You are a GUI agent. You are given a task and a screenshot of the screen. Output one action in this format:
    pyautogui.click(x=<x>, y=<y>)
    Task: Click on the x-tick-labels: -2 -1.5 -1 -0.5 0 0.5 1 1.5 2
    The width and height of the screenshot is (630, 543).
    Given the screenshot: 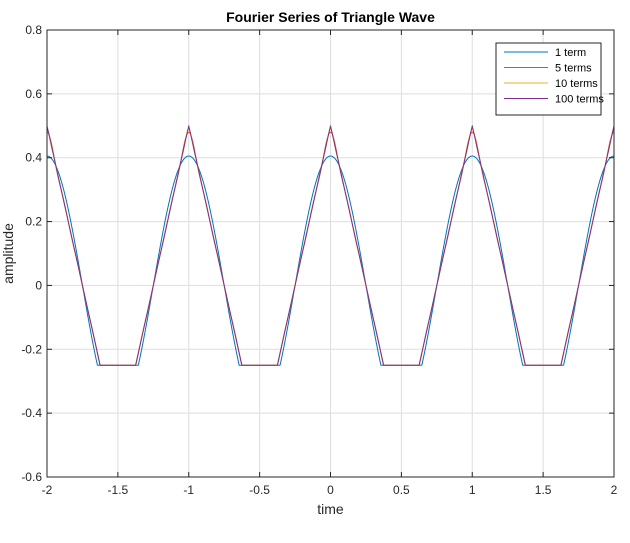 What is the action you would take?
    pyautogui.click(x=330, y=490)
    